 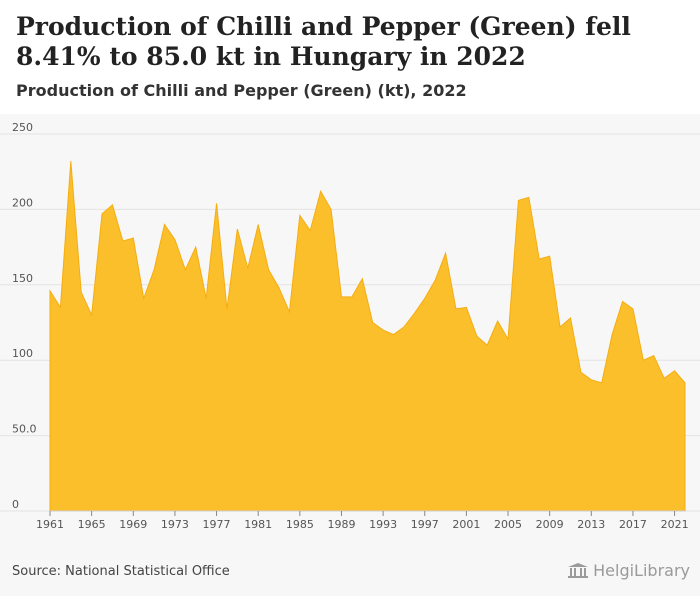 I want to click on y-tick-label: 50.0, so click(x=24, y=429).